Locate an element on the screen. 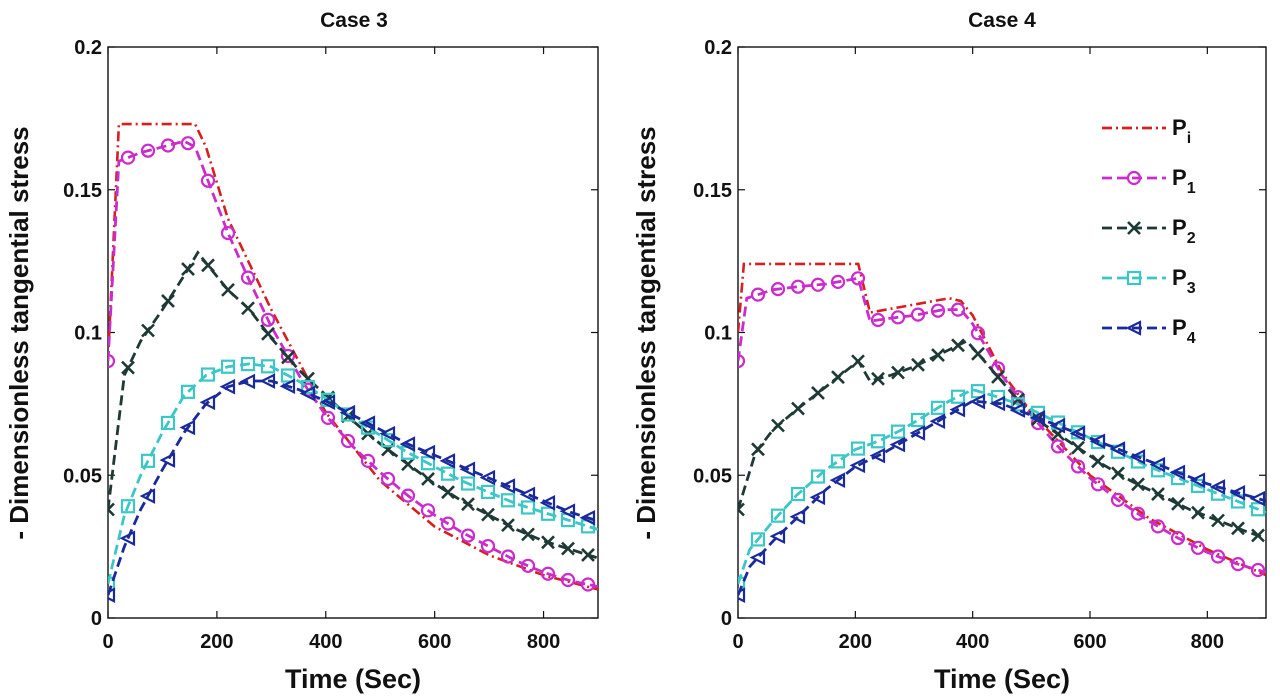 The height and width of the screenshot is (700, 1280). x-axis-label: Time (Sec) is located at coordinates (353, 679).